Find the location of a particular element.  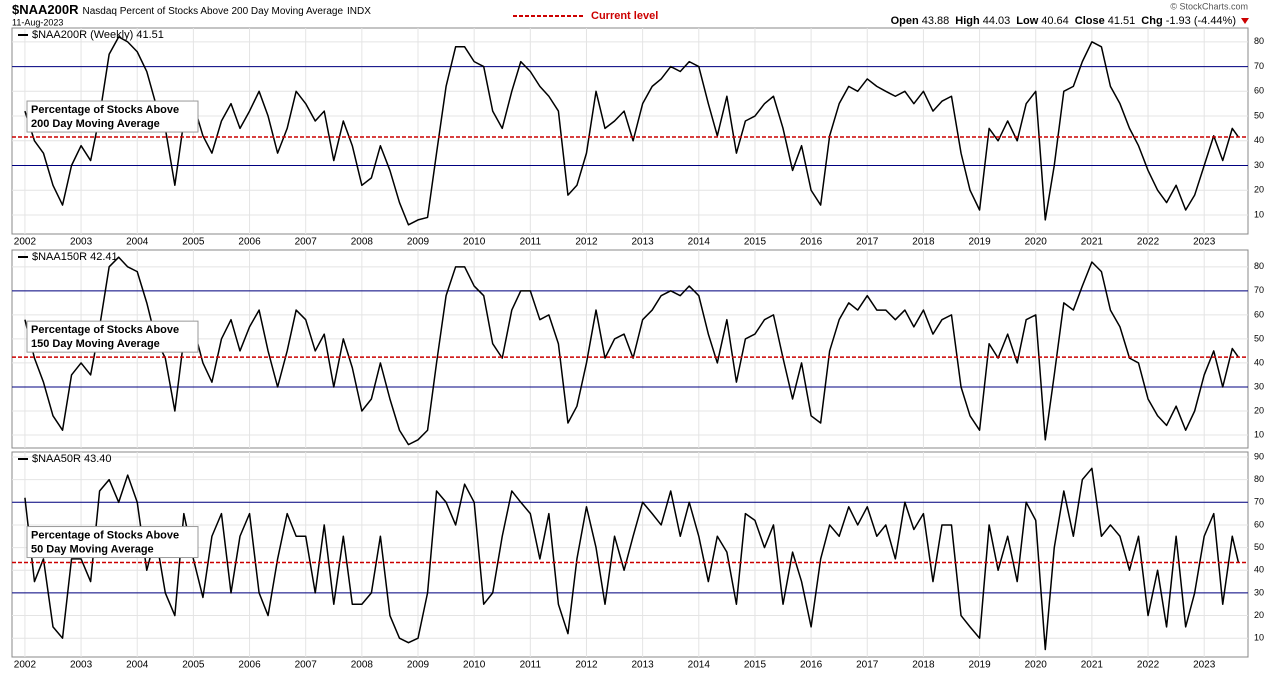

down-arrow is located at coordinates (1245, 21).